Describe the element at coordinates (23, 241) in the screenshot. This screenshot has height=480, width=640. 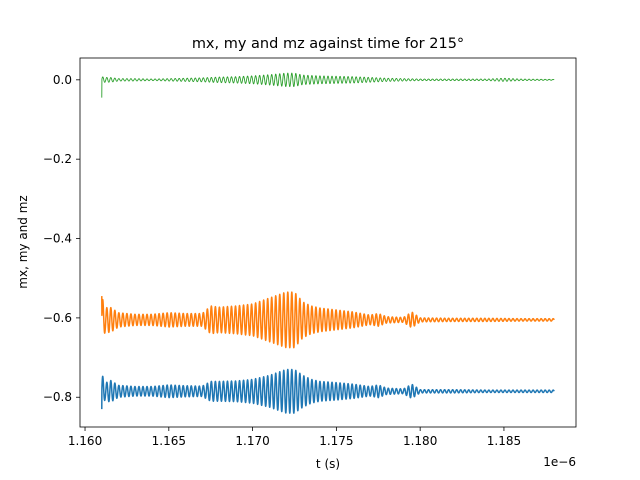
I see `y-axis-label: mx, my and mz` at that location.